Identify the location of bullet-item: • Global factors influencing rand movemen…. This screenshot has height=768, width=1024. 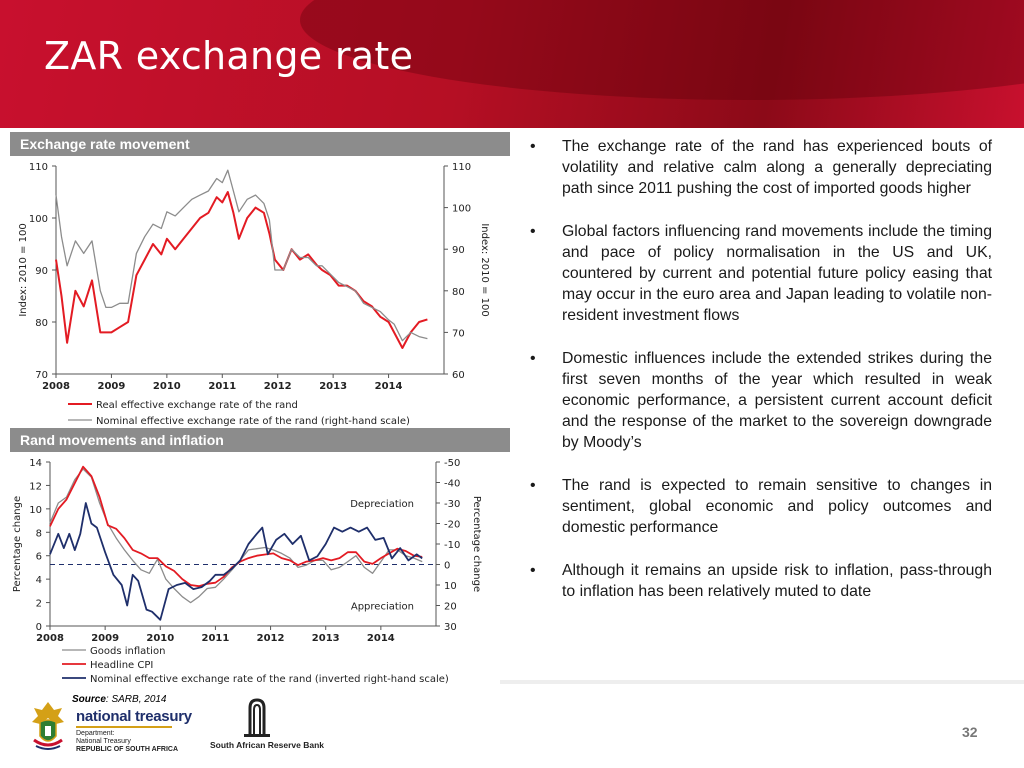
(761, 273).